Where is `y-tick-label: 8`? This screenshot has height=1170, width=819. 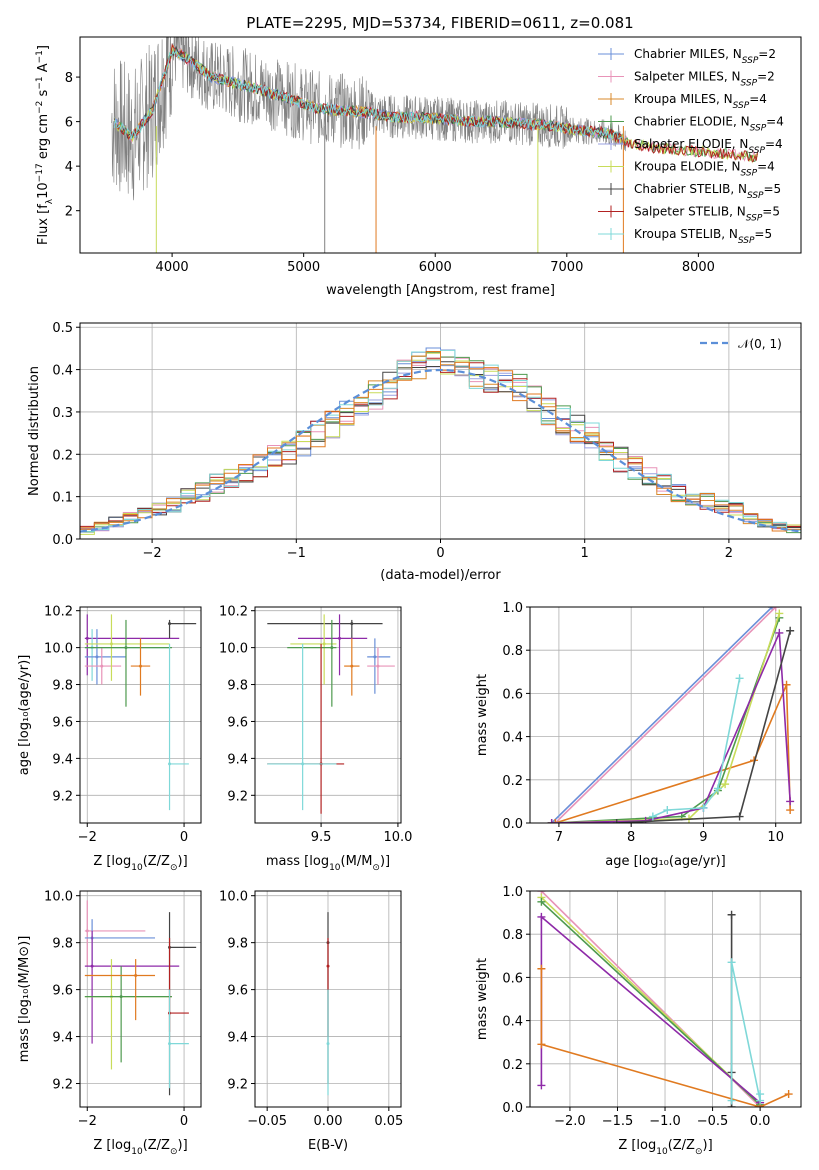
y-tick-label: 8 is located at coordinates (69, 78).